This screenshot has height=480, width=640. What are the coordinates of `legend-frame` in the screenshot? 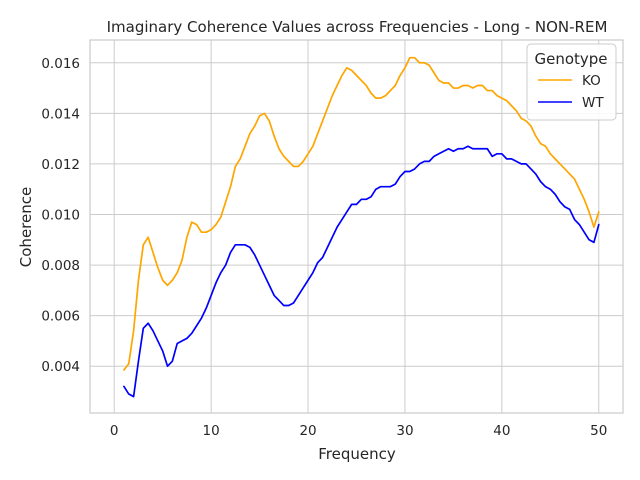 It's located at (571, 82).